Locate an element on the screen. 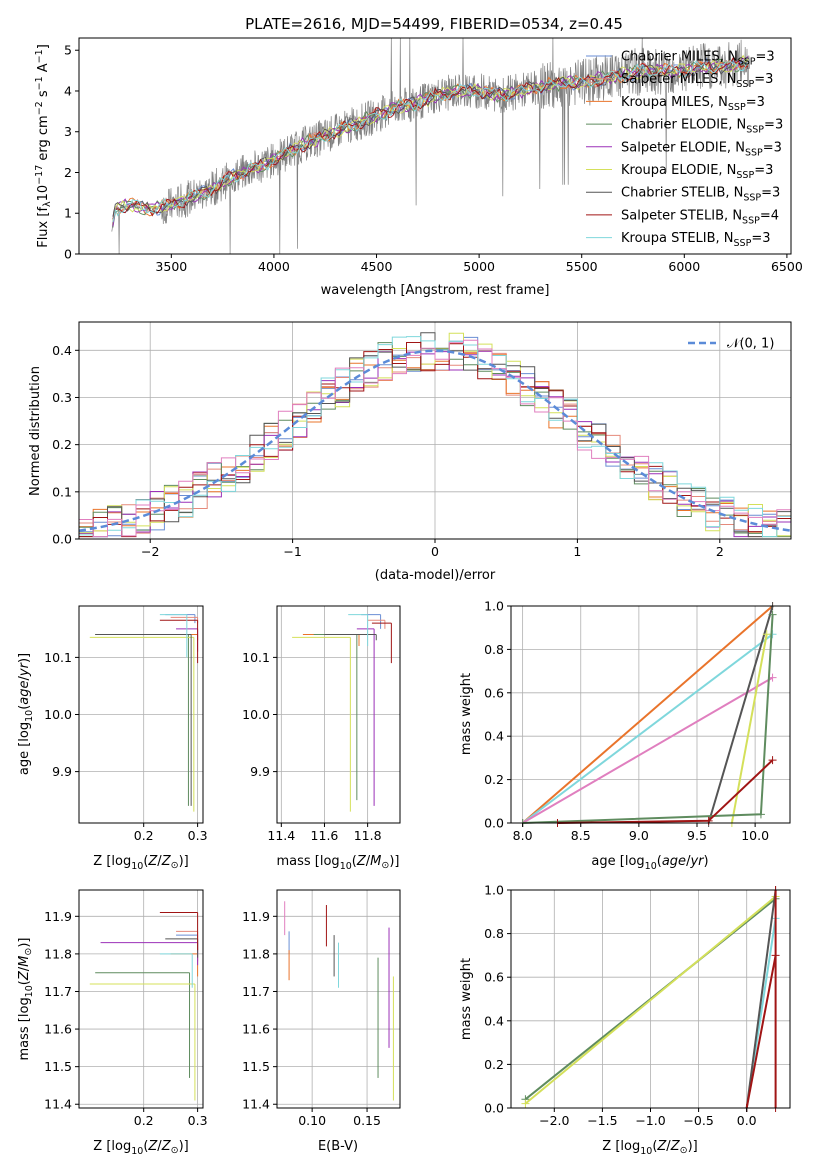  mw-Z-xtick-label: −1.0 is located at coordinates (650, 1120).